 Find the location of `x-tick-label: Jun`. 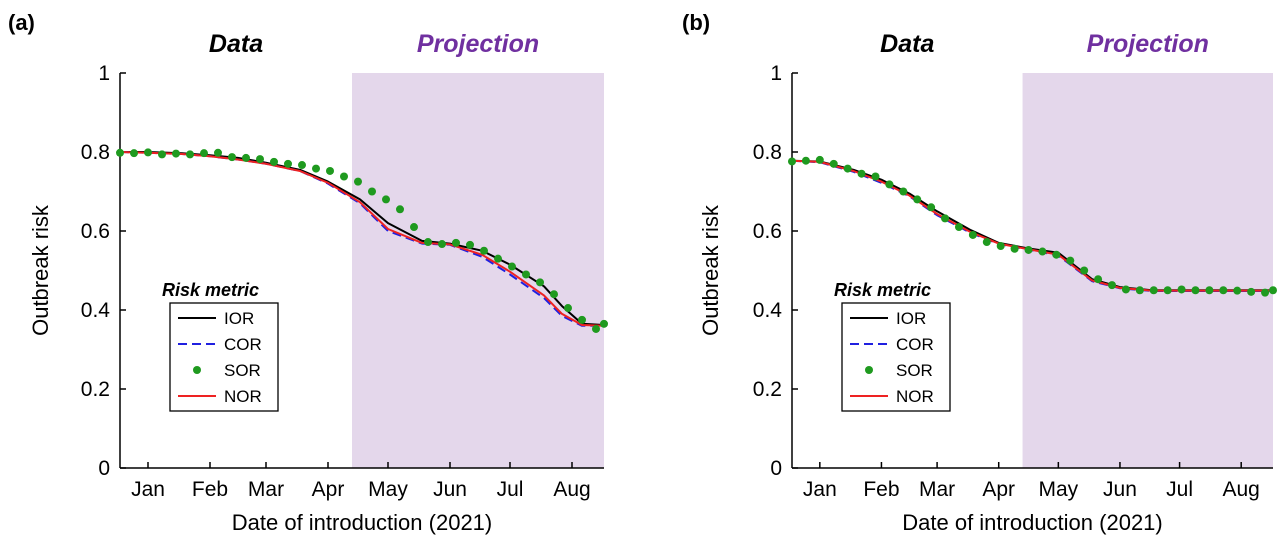

x-tick-label: Jun is located at coordinates (450, 489).